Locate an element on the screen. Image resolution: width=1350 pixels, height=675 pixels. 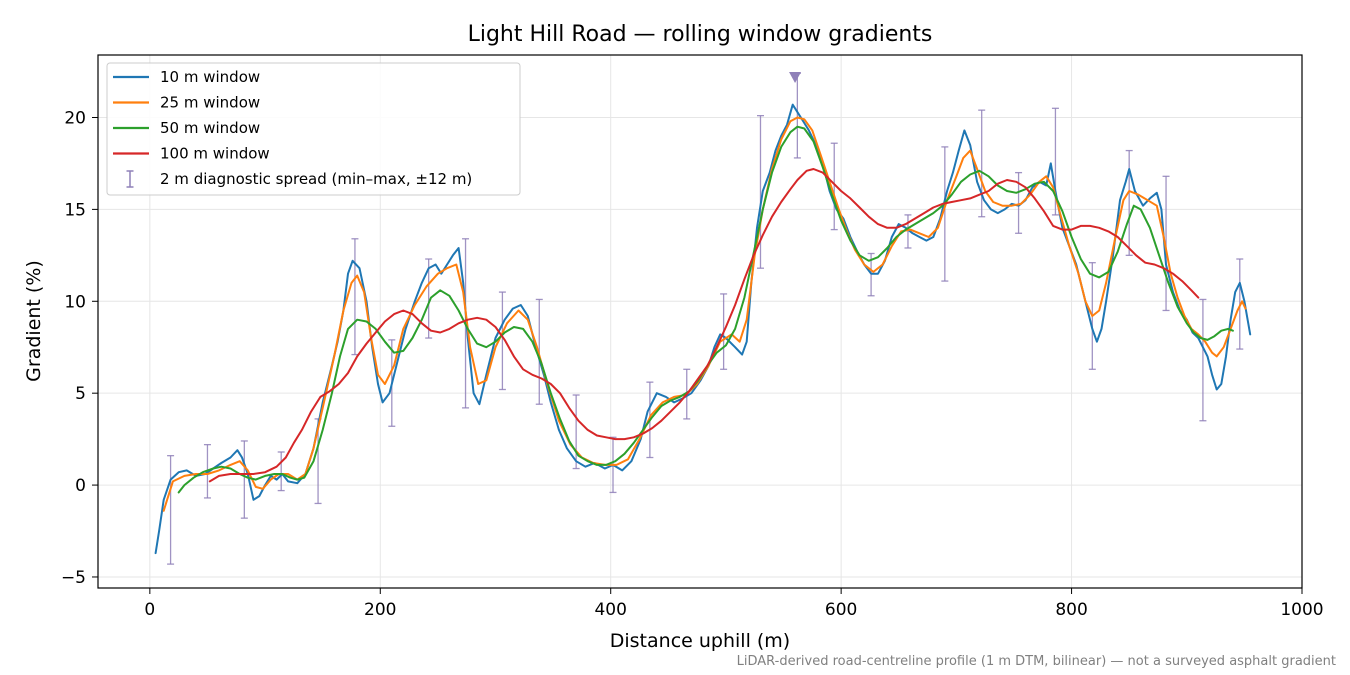
peak-marker is located at coordinates (795, 78).